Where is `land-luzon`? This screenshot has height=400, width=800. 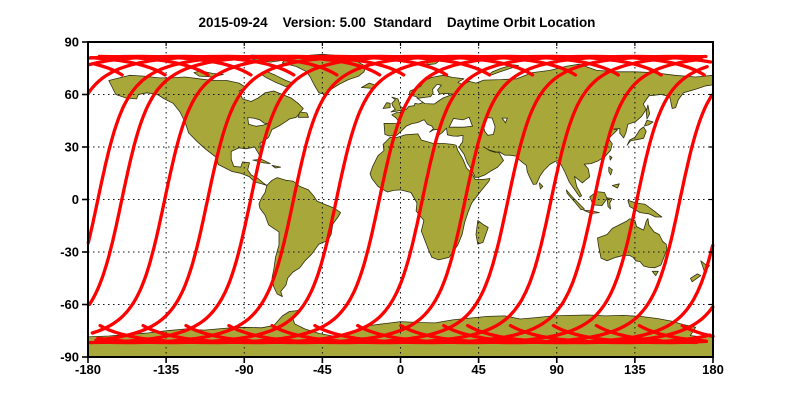 land-luzon is located at coordinates (610, 171).